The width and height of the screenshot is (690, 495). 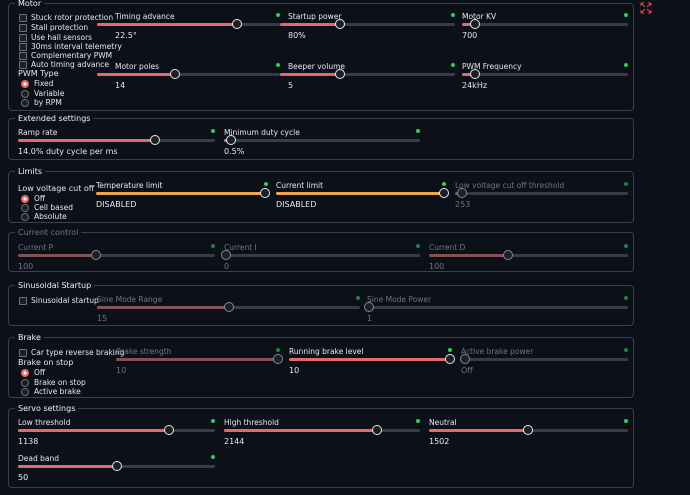 What do you see at coordinates (44, 83) in the screenshot?
I see `radio-label: Fixed` at bounding box center [44, 83].